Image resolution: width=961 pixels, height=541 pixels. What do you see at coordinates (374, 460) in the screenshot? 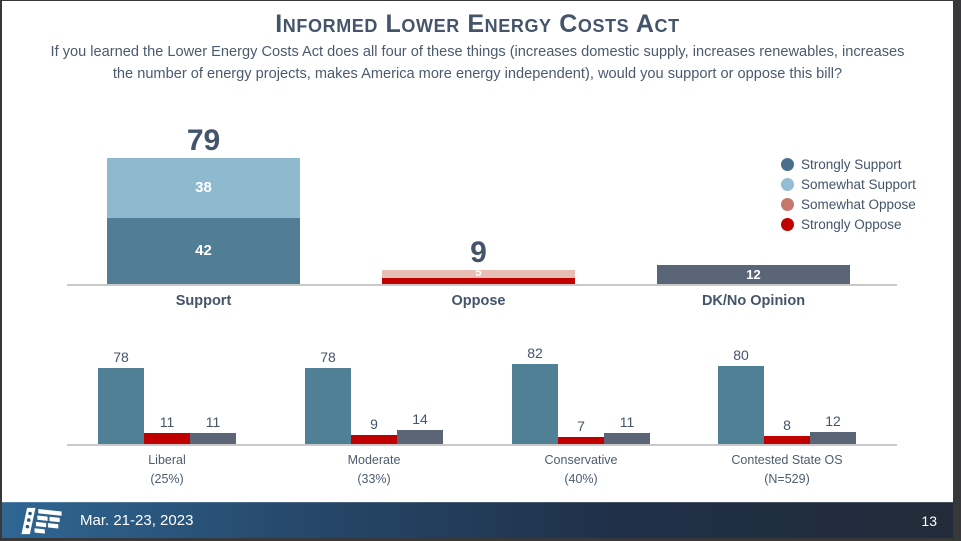
I see `group-label-name: Moderate` at bounding box center [374, 460].